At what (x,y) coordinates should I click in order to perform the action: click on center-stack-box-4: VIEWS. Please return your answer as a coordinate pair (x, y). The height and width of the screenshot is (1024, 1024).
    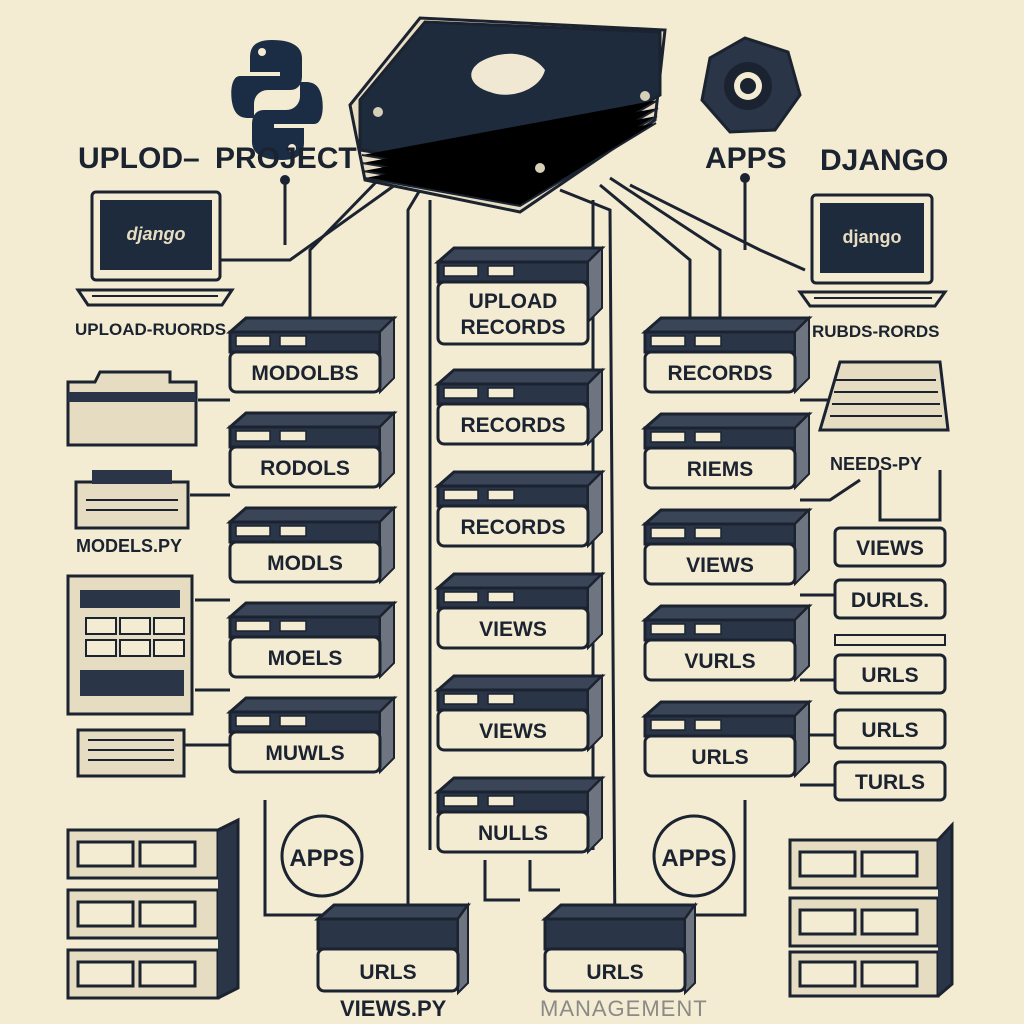
    Looking at the image, I should click on (520, 713).